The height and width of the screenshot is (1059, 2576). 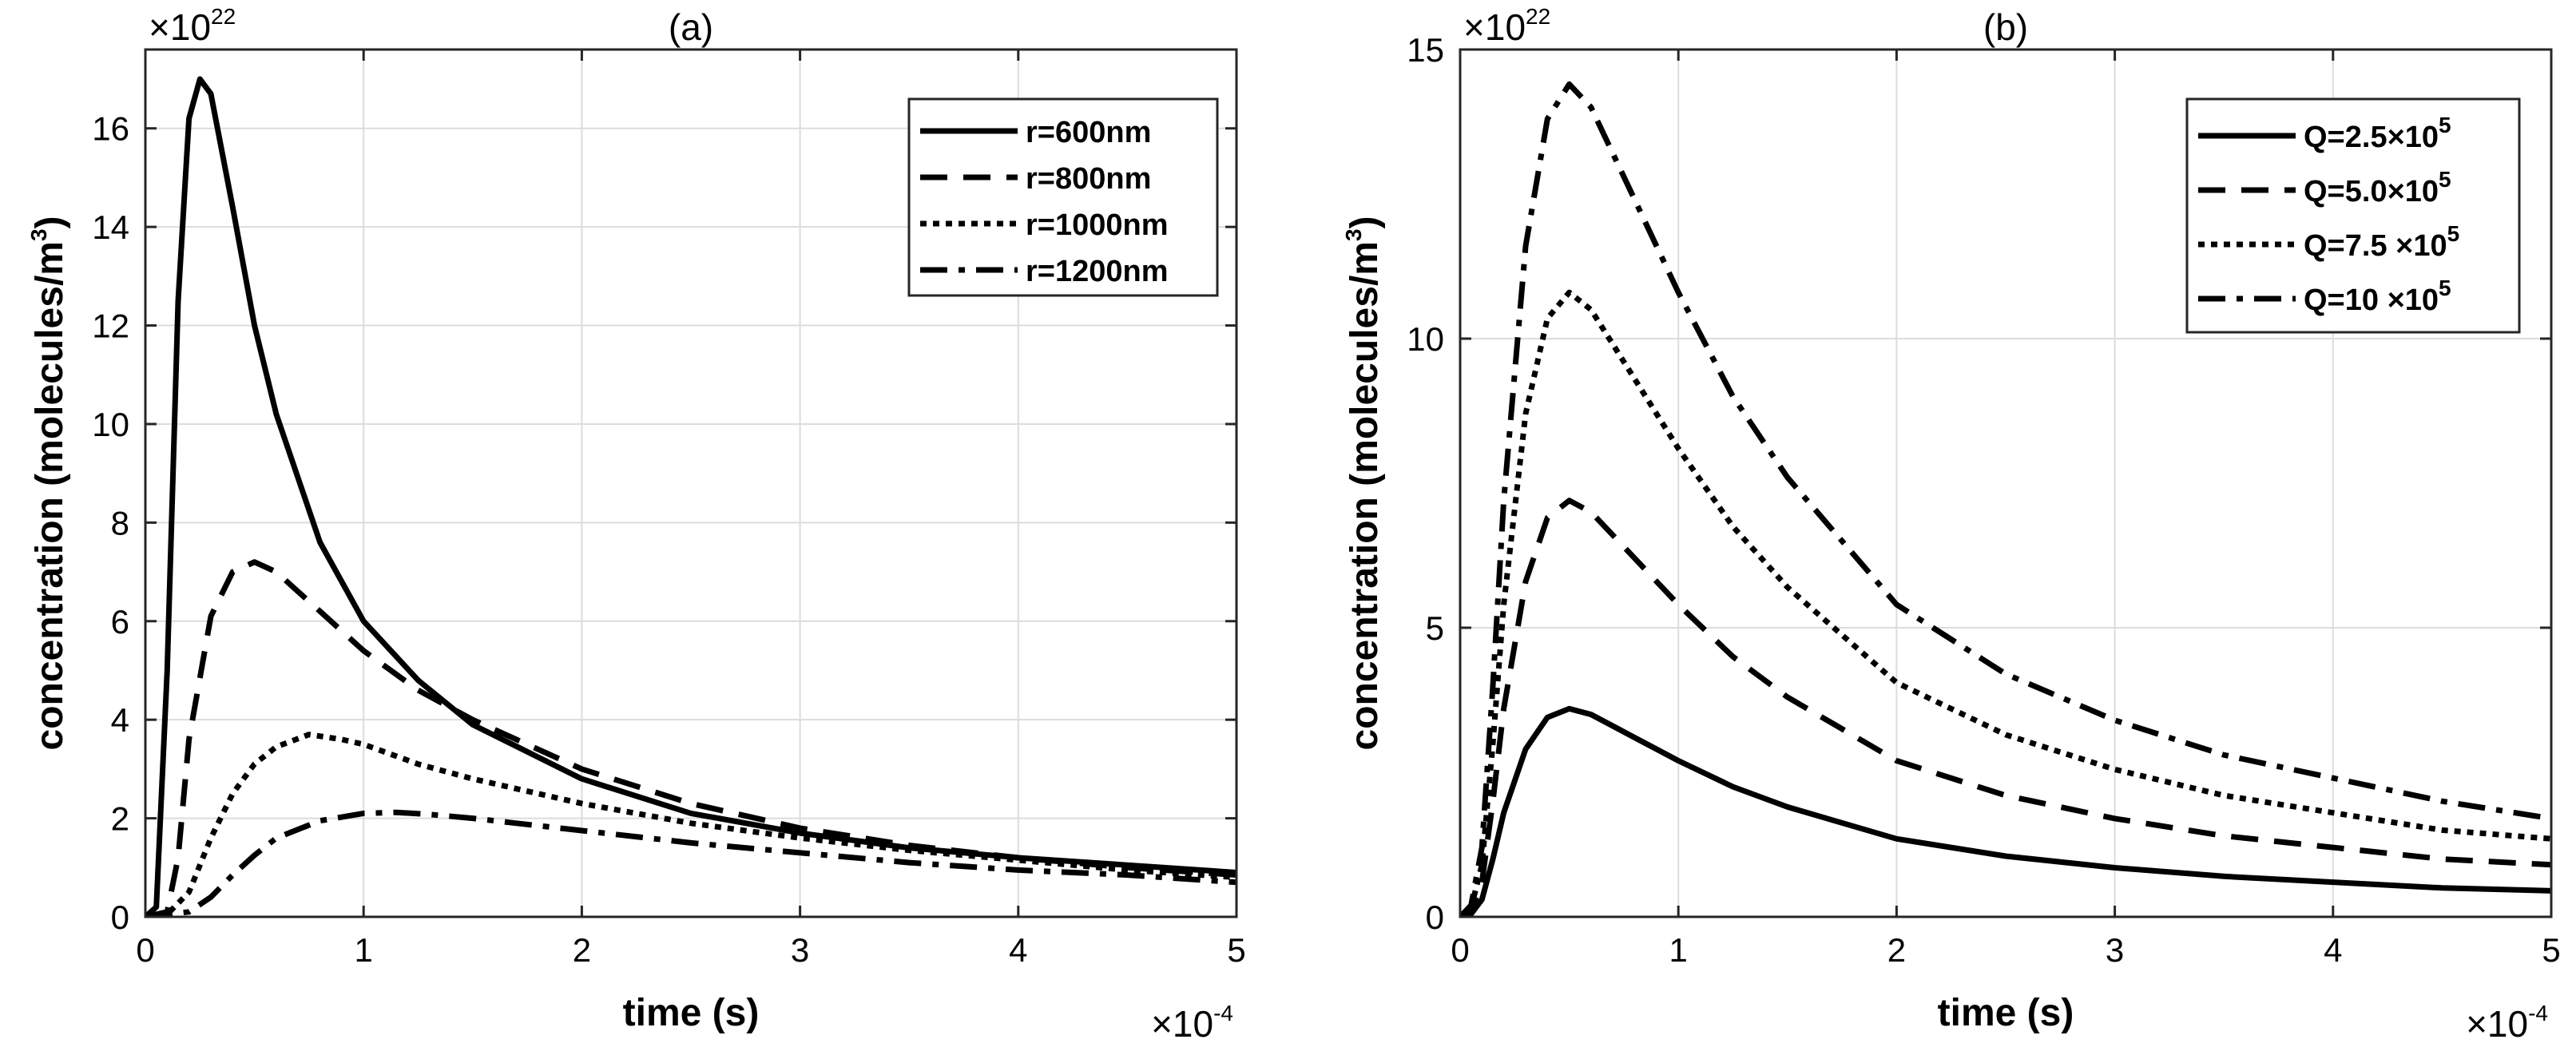 What do you see at coordinates (110, 227) in the screenshot?
I see `y-tick-label: 14` at bounding box center [110, 227].